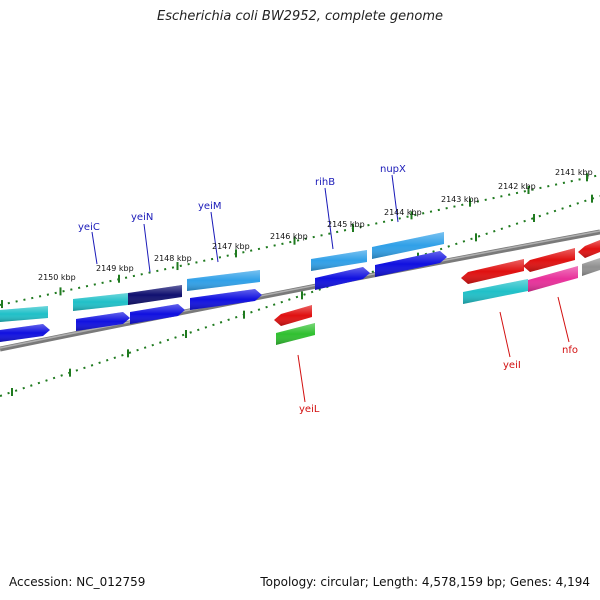 The width and height of the screenshot is (600, 600). What do you see at coordinates (57, 277) in the screenshot?
I see `tick-label: 2150 kbp` at bounding box center [57, 277].